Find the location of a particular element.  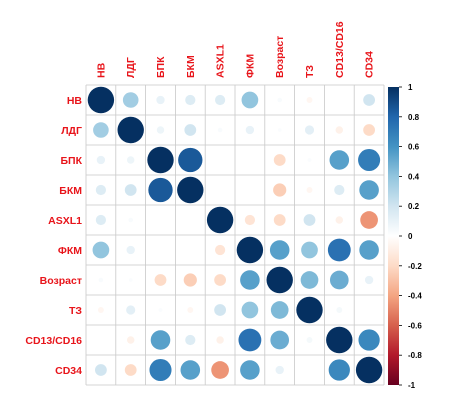

column-label: CD13/CD16 is located at coordinates (340, 49).